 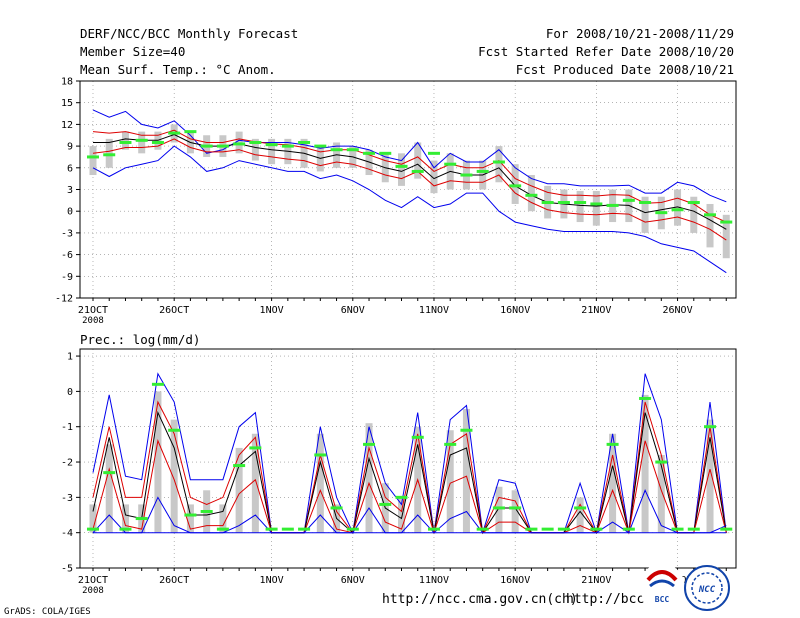 What do you see at coordinates (70, 357) in the screenshot?
I see `prec-ytick-label: 1` at bounding box center [70, 357].